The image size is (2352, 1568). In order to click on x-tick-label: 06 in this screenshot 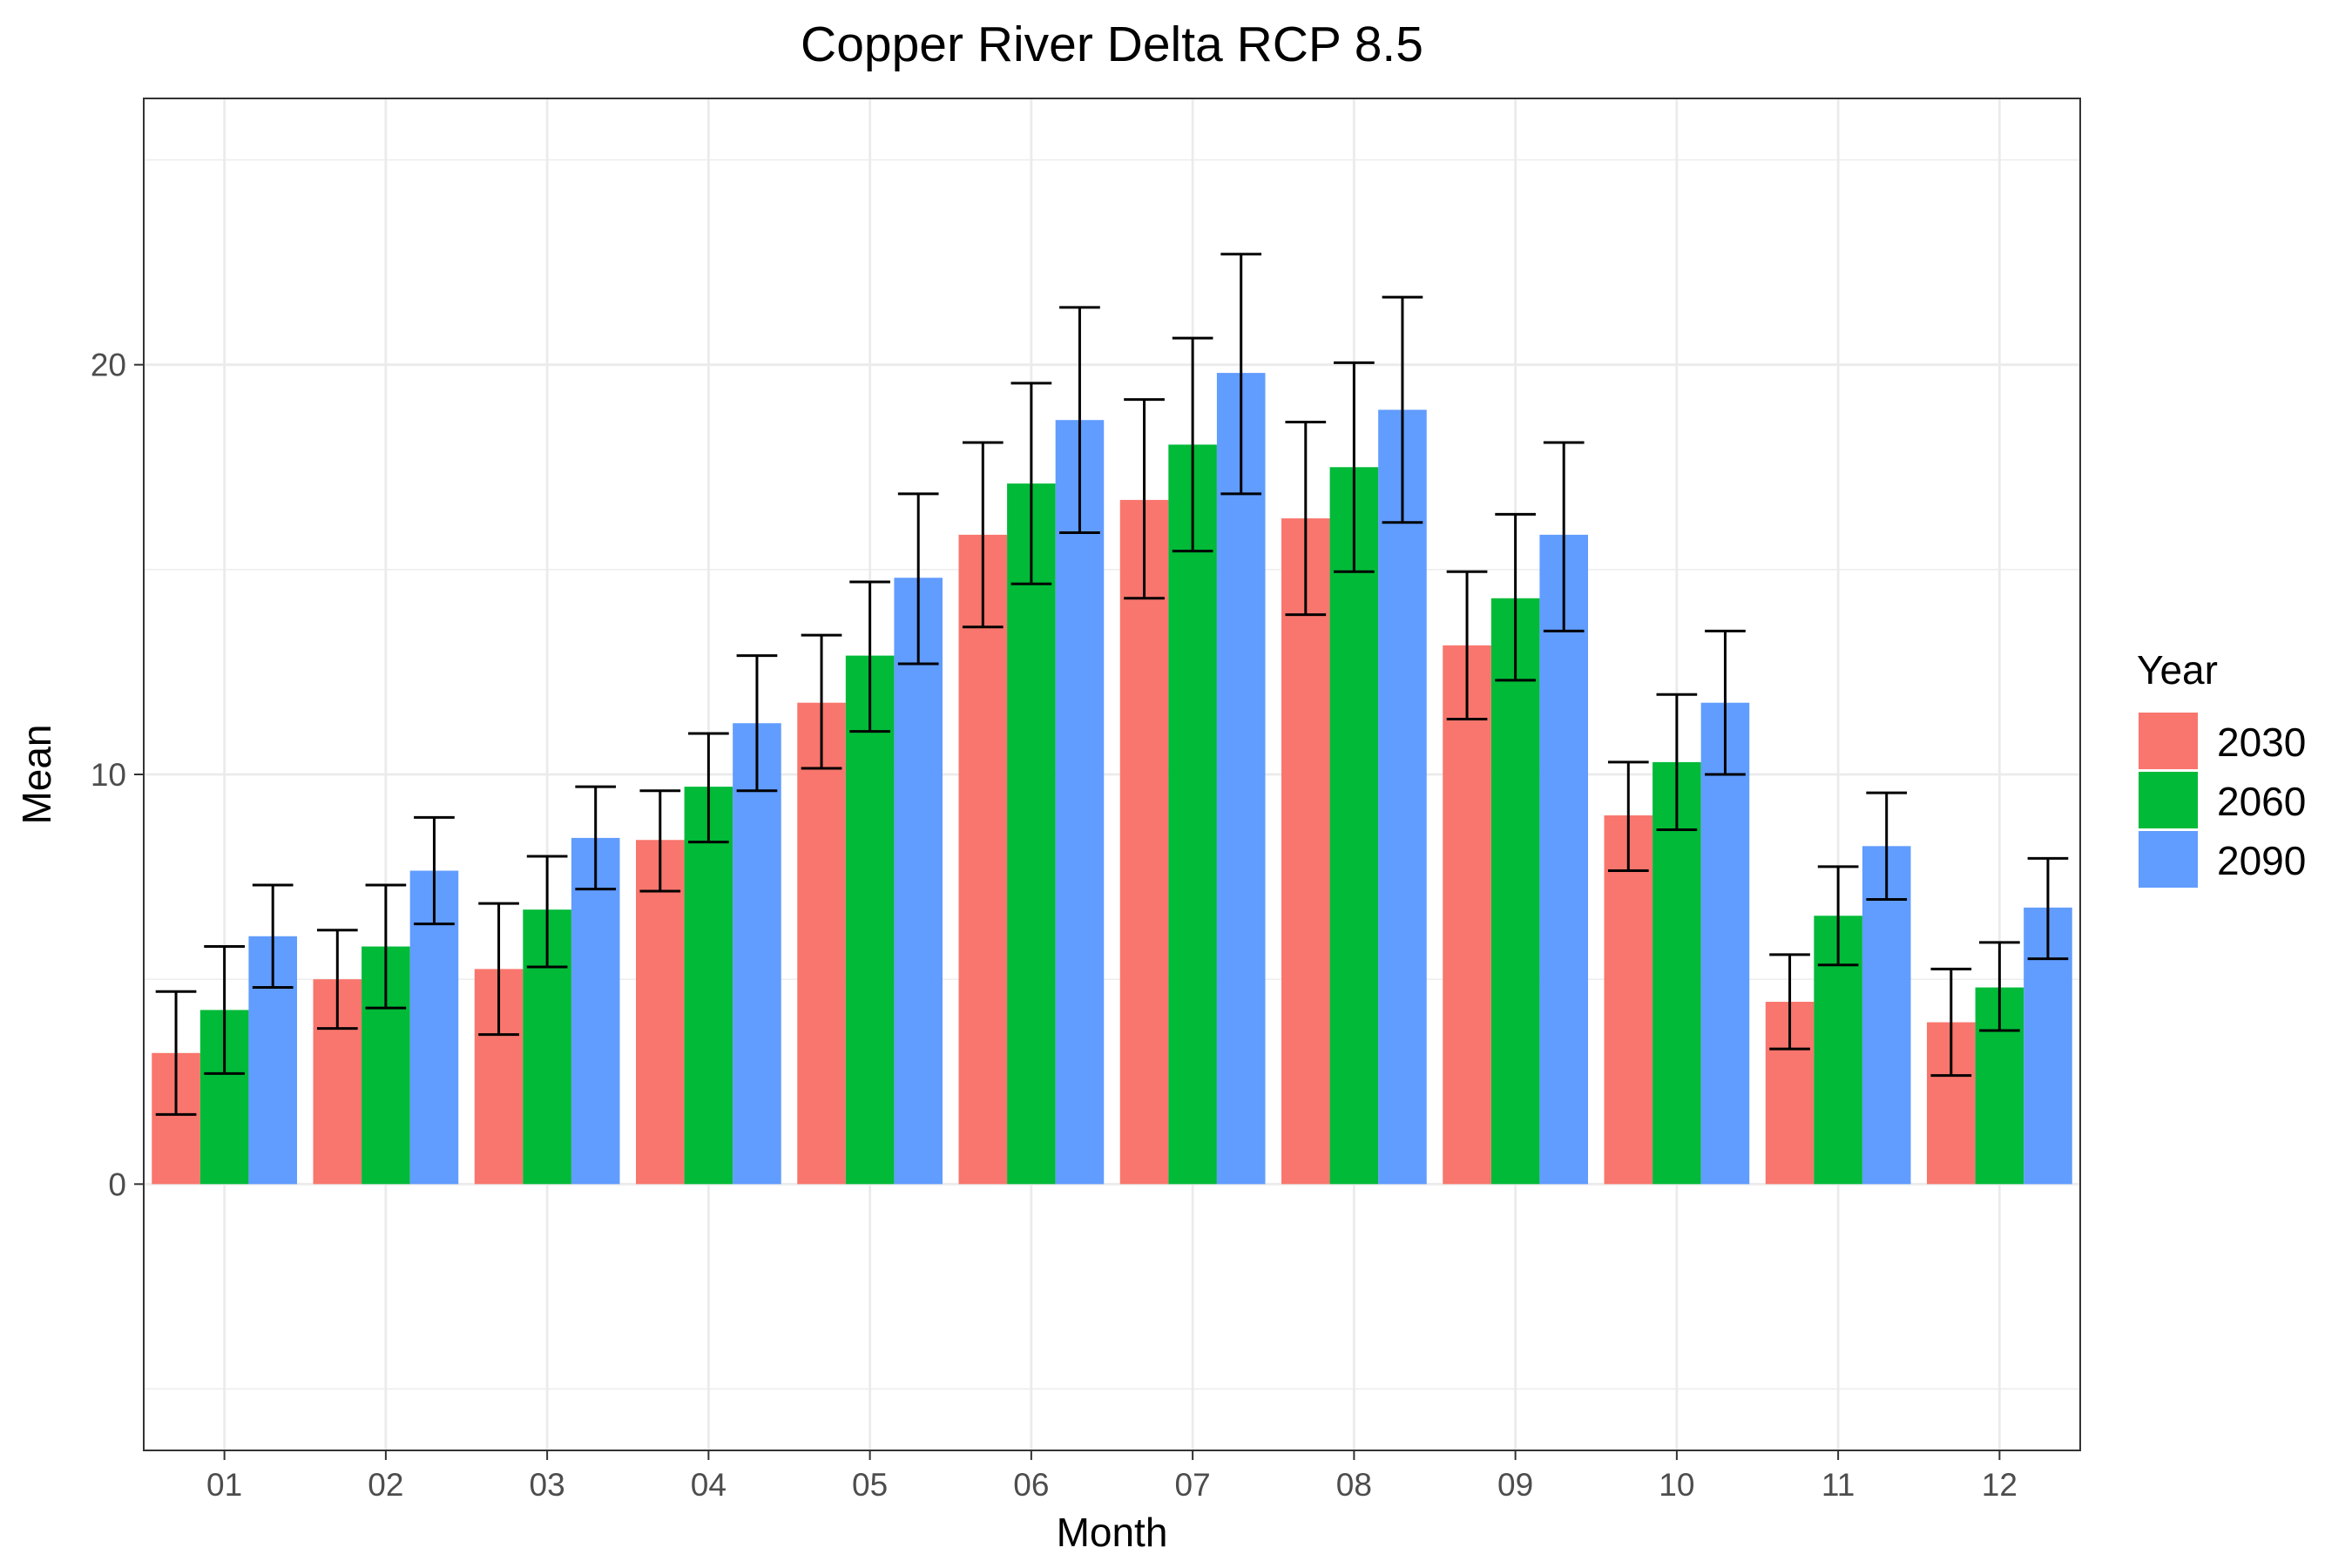, I will do `click(1031, 1485)`.